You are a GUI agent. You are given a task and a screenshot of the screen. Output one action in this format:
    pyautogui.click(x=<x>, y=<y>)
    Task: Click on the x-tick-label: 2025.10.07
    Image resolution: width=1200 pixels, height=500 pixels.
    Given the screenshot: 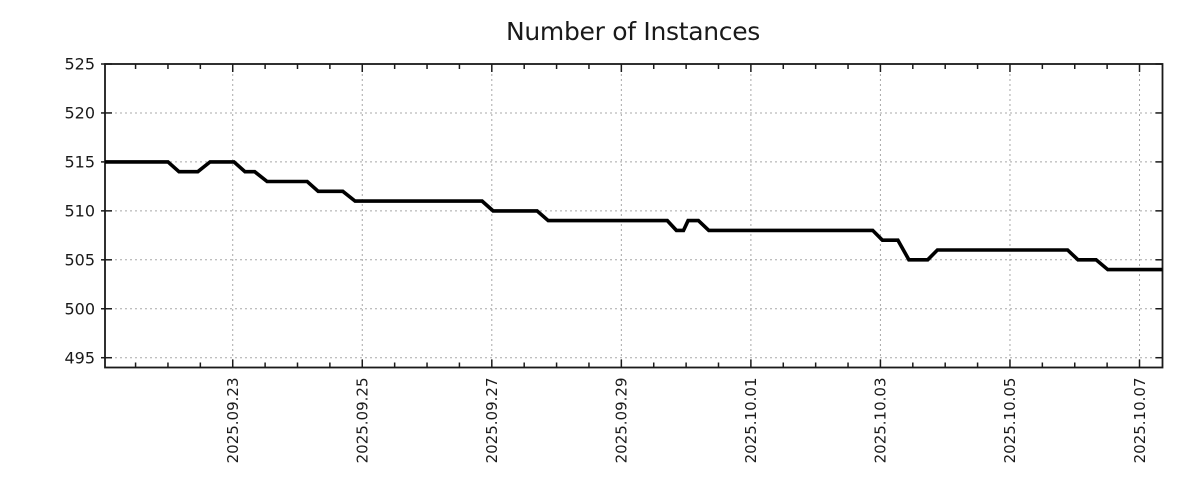 What is the action you would take?
    pyautogui.click(x=1140, y=421)
    